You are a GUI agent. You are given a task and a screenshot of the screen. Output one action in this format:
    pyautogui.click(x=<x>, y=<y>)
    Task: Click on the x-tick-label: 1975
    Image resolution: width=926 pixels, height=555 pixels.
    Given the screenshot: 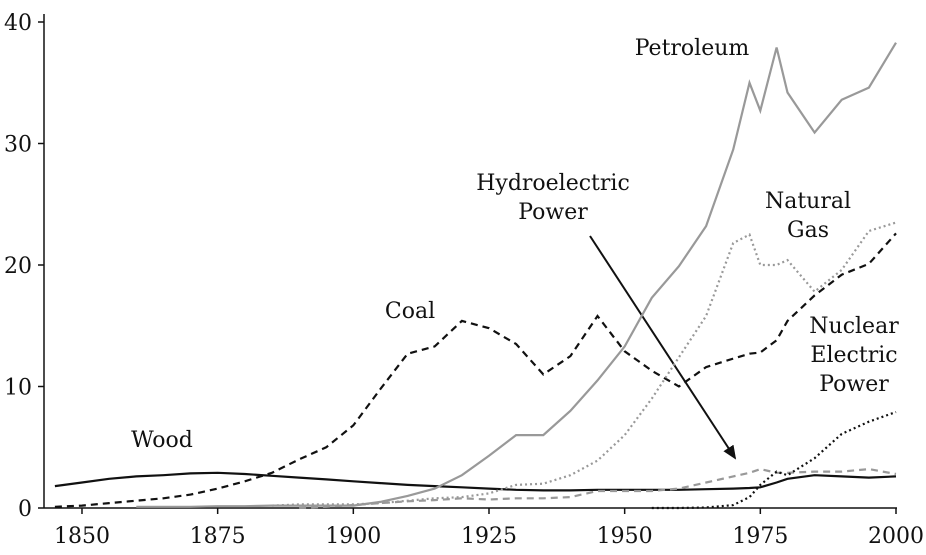 What is the action you would take?
    pyautogui.click(x=760, y=536)
    